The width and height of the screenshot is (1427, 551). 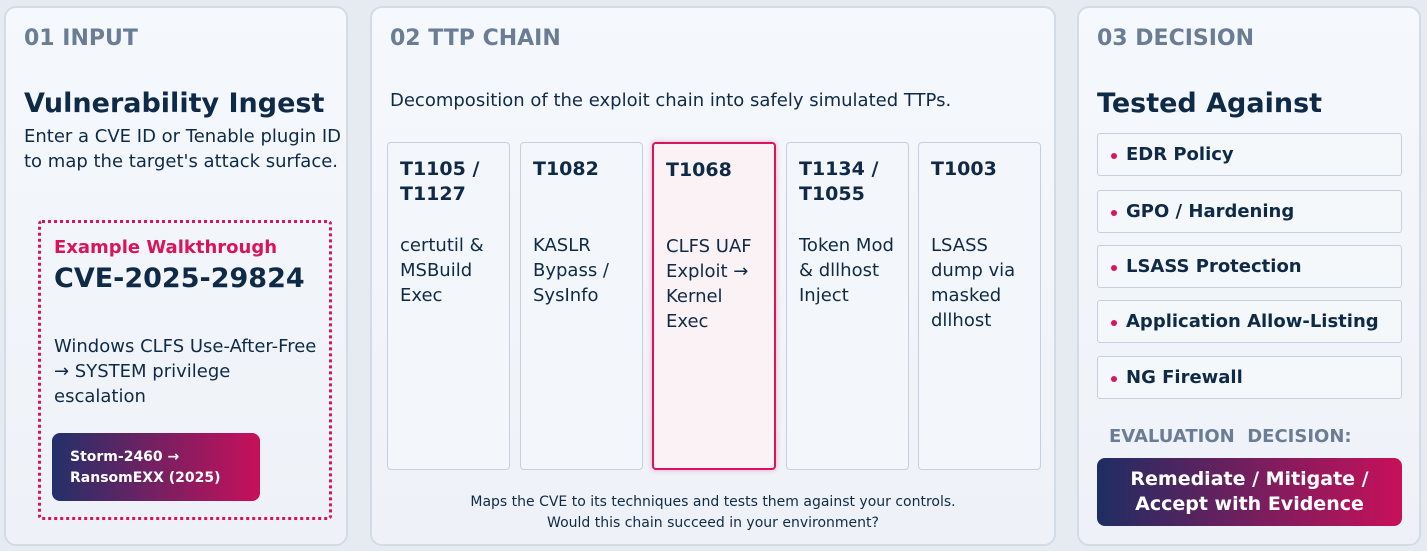 I want to click on control-item: GPO / Hardening, so click(x=1249, y=211).